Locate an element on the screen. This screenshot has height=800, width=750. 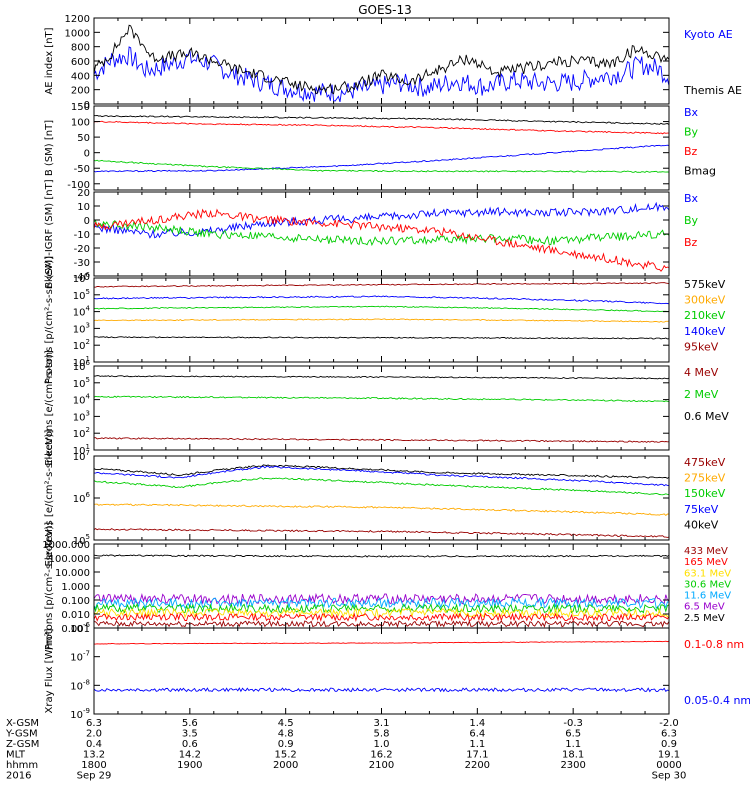
y-axis-label: Electrons [e/(cm²-s-sr-keV)] is located at coordinates (49, 497).